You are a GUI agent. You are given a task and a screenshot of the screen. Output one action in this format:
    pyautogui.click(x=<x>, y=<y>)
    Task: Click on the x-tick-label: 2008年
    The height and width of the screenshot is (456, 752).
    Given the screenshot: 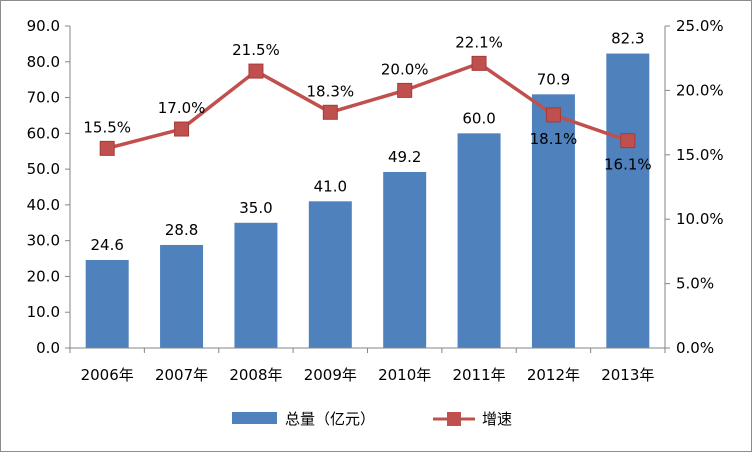 What is the action you would take?
    pyautogui.click(x=255, y=375)
    